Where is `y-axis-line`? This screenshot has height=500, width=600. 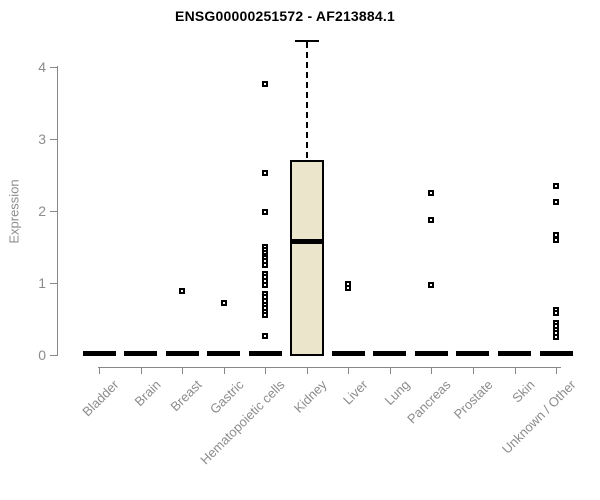
y-axis-line is located at coordinates (57, 211).